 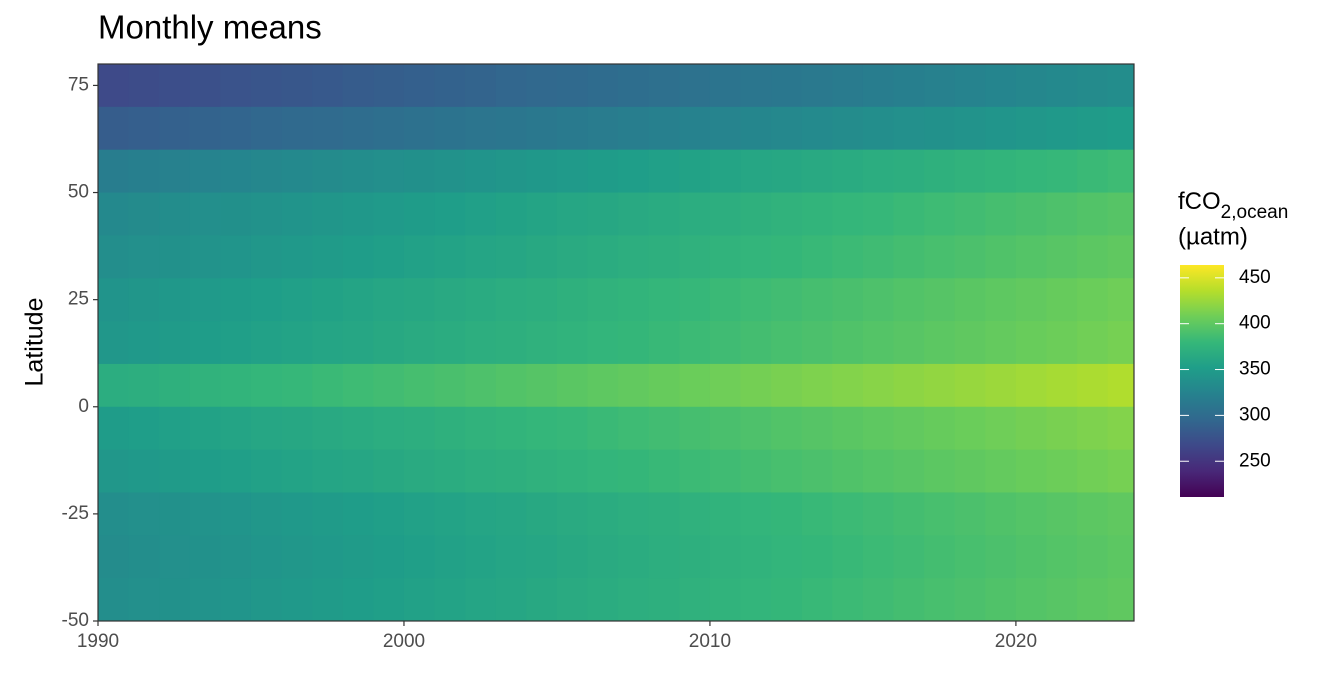 What do you see at coordinates (1255, 414) in the screenshot?
I see `colorbar-tick-label: 300` at bounding box center [1255, 414].